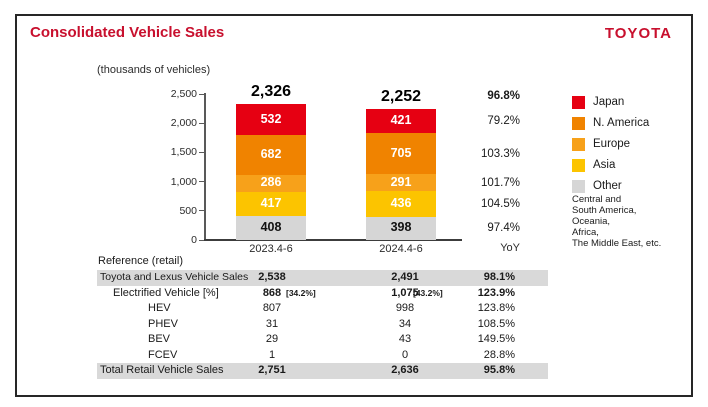 The width and height of the screenshot is (708, 407). I want to click on legend-label: N. America, so click(621, 123).